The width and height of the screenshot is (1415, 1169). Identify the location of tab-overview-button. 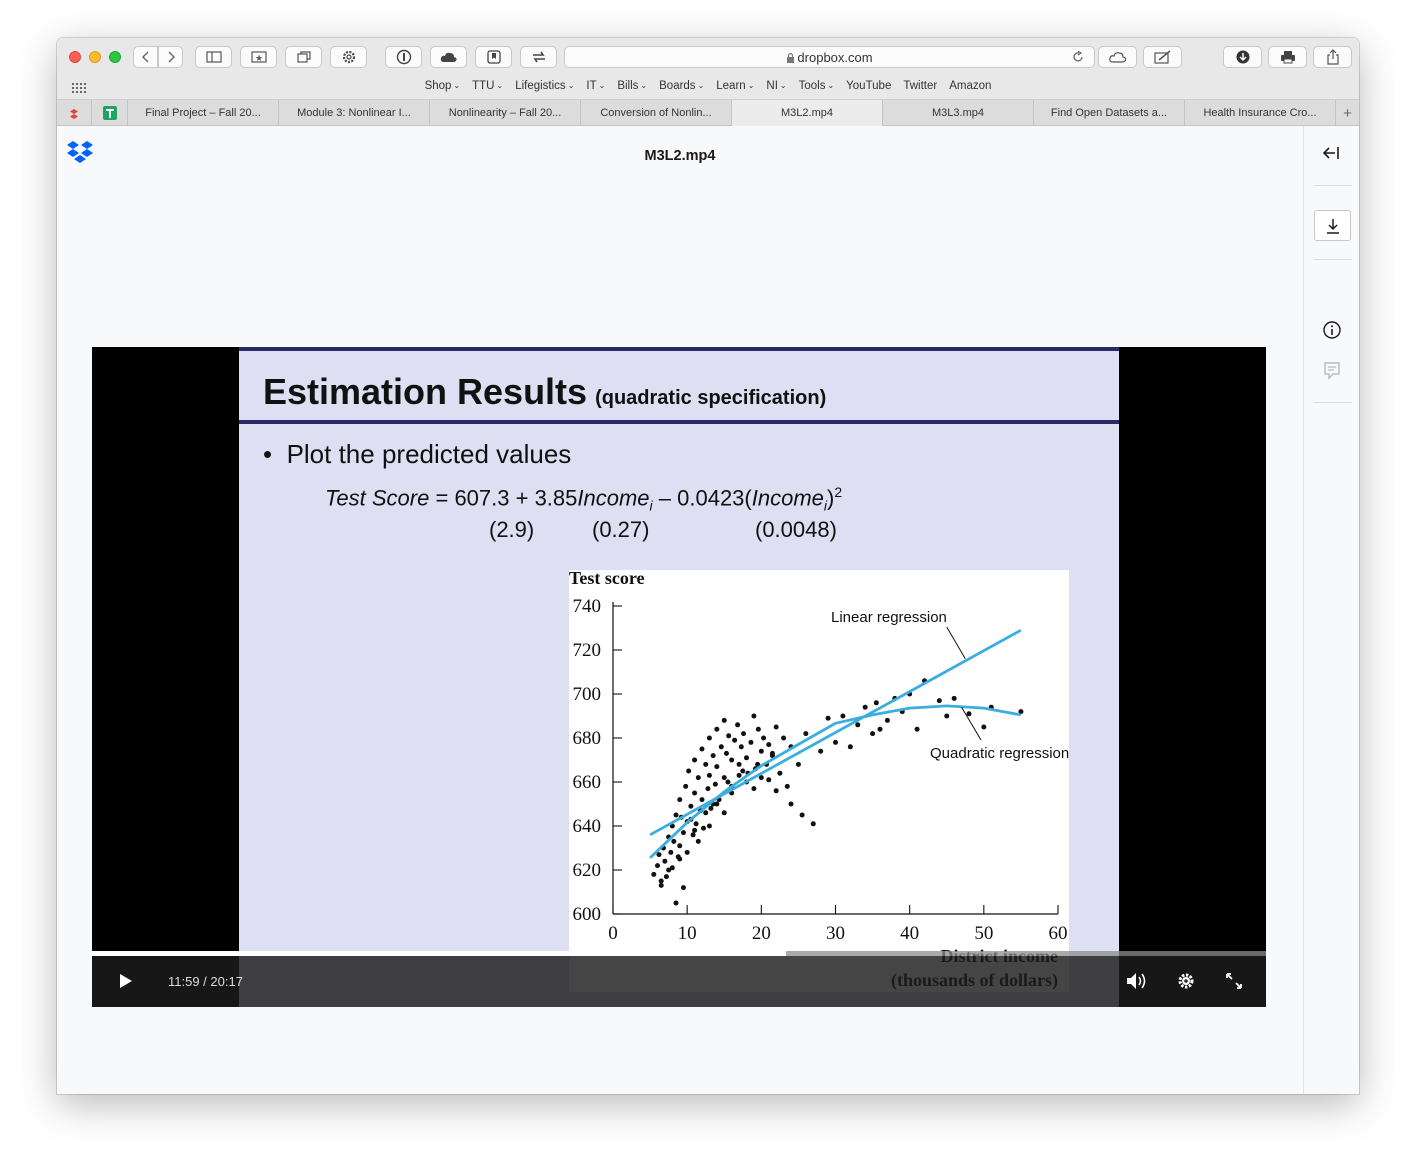
(303, 57).